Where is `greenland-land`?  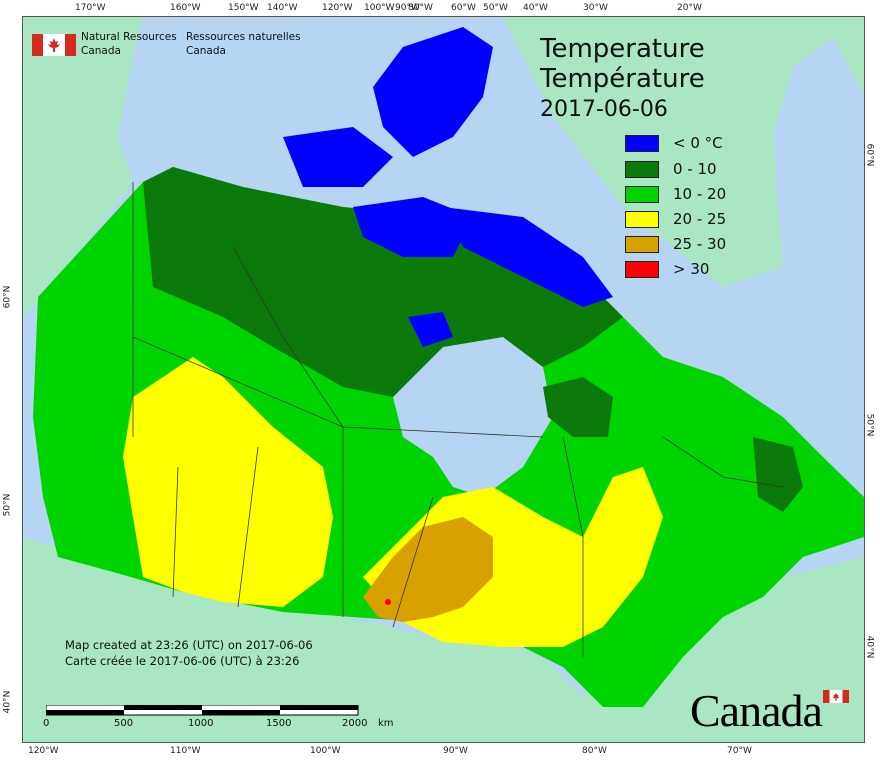 greenland-land is located at coordinates (683, 152).